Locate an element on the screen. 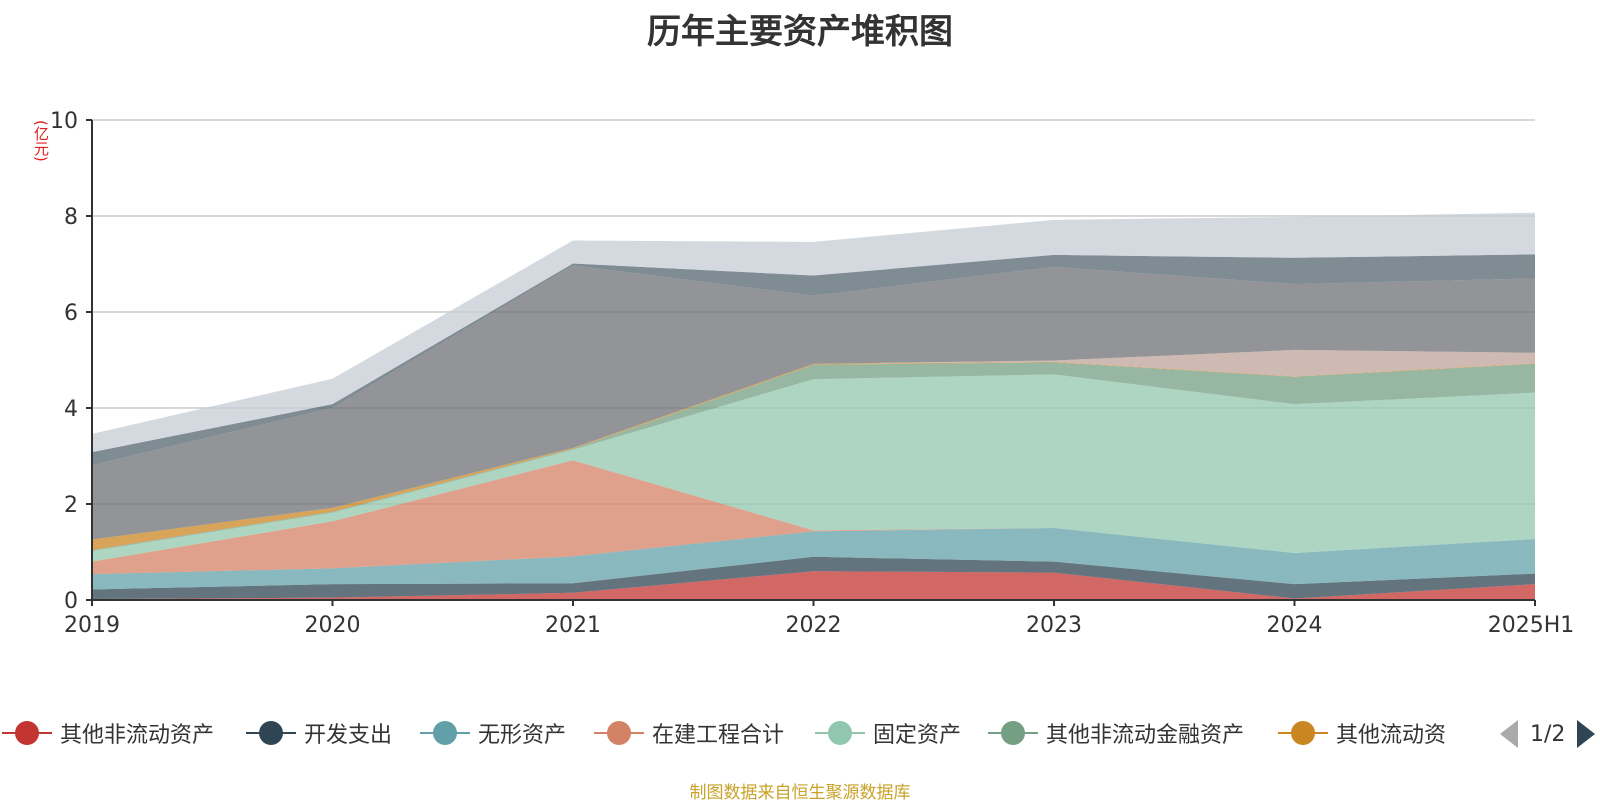 The image size is (1600, 803). x-tick-label: 2025H1 is located at coordinates (1531, 625).